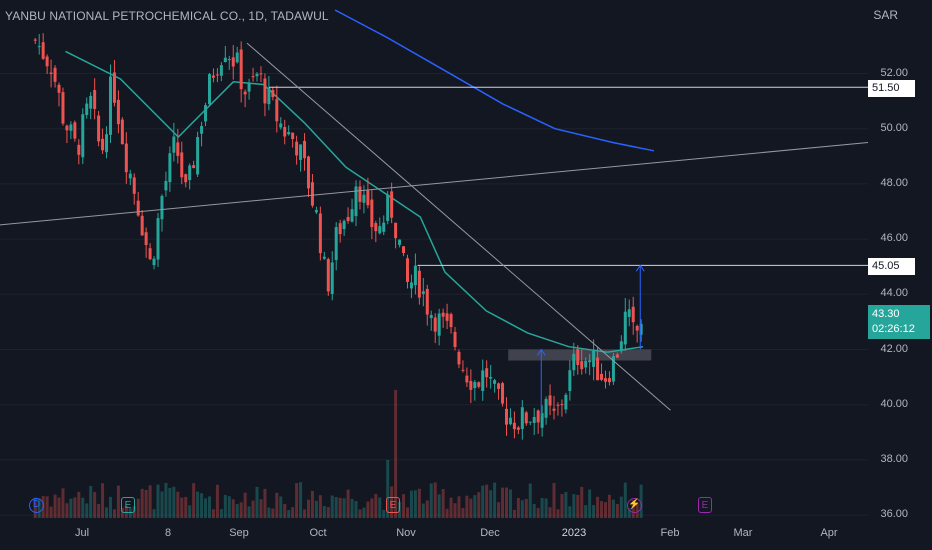 The width and height of the screenshot is (932, 550). I want to click on earnings-marker-feb: E, so click(705, 505).